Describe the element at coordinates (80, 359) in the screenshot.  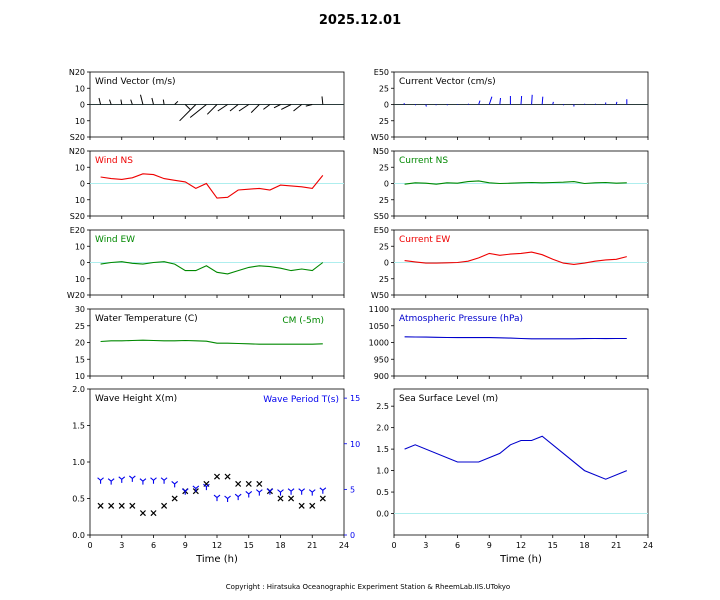
I see `y-tick-label: 15` at that location.